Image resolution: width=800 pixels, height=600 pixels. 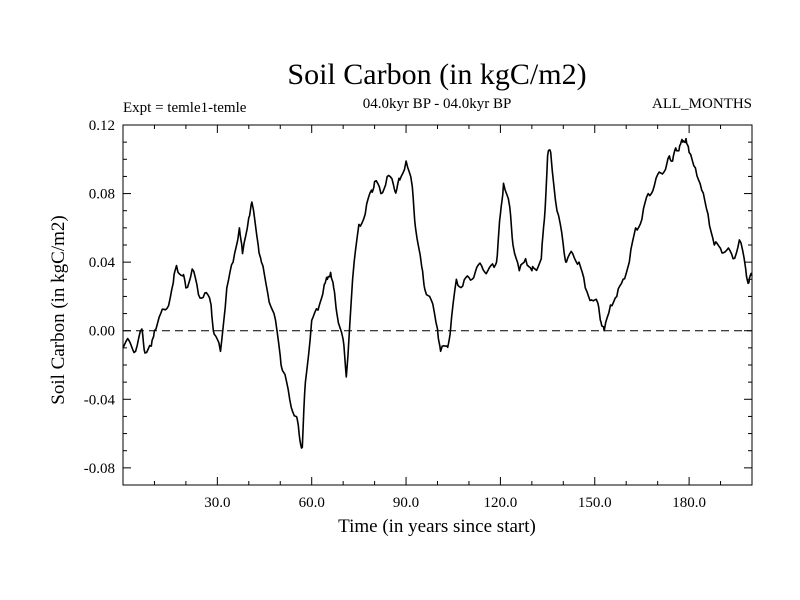 I want to click on y-tick-label: 0.12, so click(x=102, y=126).